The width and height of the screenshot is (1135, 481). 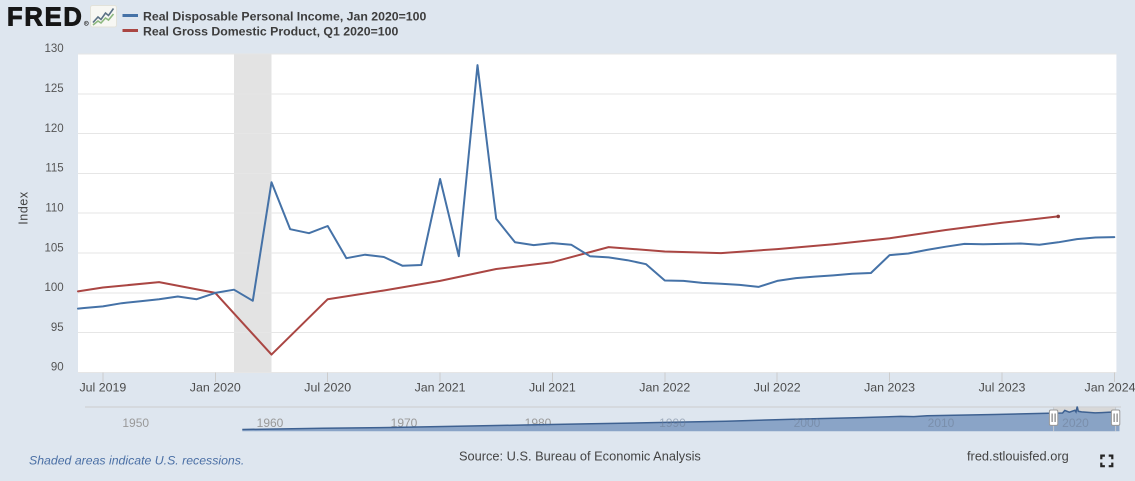 I want to click on svg-text: Jul 2023, so click(x=1002, y=388).